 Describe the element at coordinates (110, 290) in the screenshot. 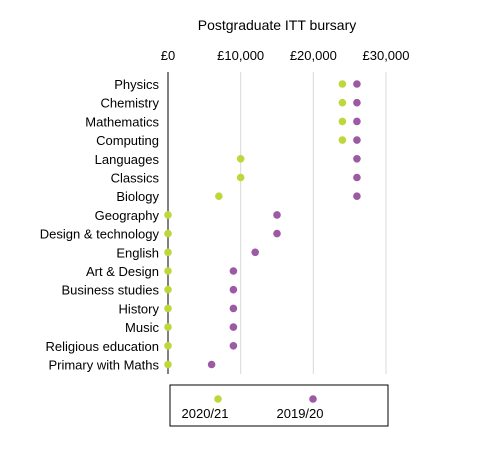

I see `category-label: Business studies` at that location.